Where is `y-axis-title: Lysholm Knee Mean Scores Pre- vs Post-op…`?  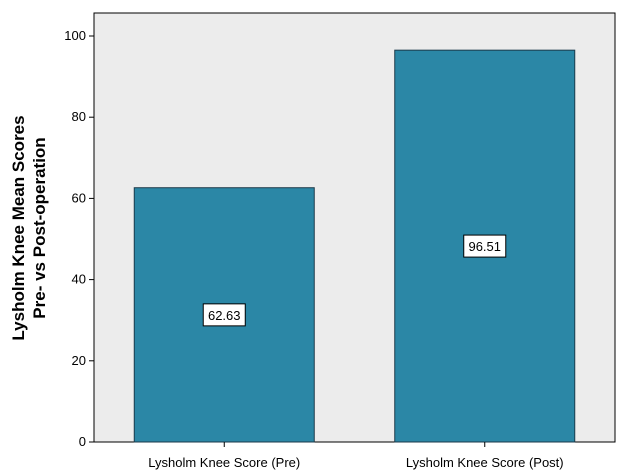
y-axis-title: Lysholm Knee Mean Scores Pre- vs Post-op… is located at coordinates (29, 227).